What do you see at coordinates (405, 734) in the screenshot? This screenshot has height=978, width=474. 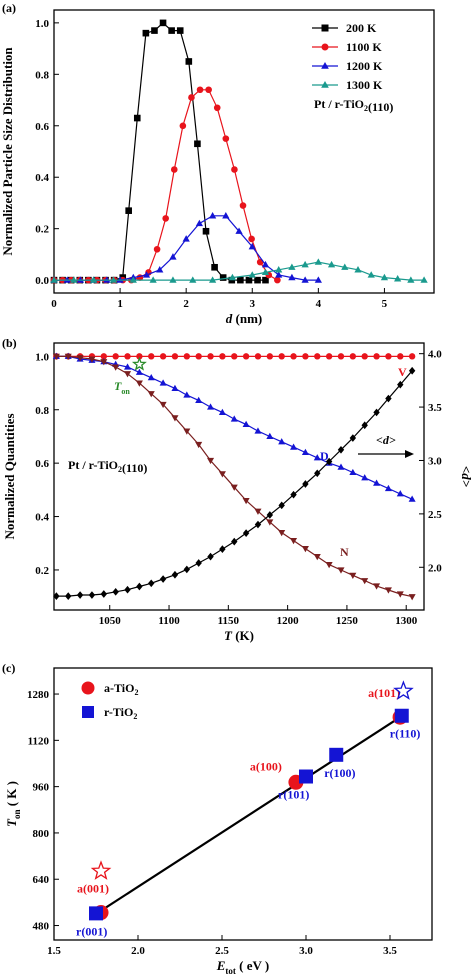 I see `point-label: r(110)` at bounding box center [405, 734].